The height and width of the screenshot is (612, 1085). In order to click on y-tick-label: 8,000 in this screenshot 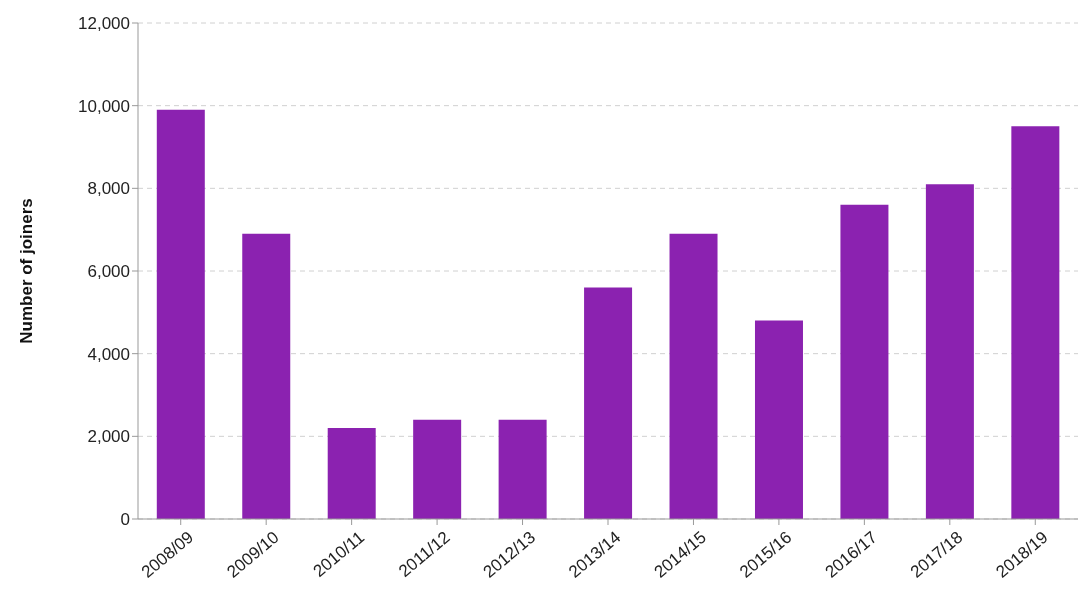, I will do `click(108, 189)`.